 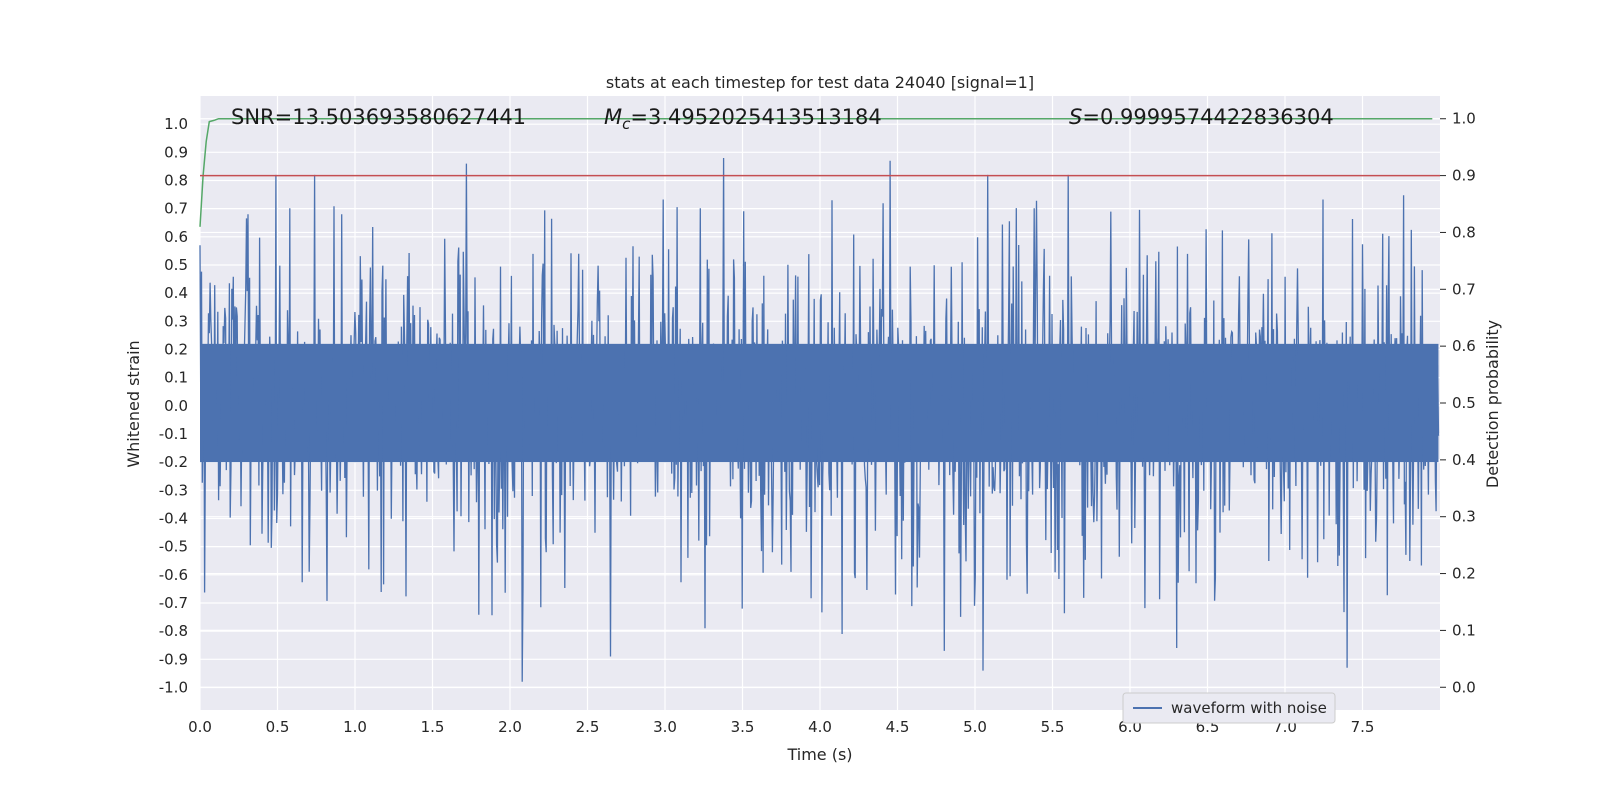 I want to click on x-tick-label: 2.0, so click(x=510, y=727).